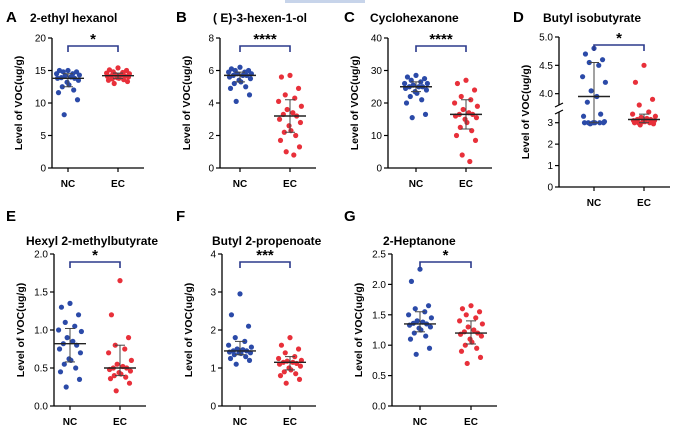 This screenshot has height=434, width=686. I want to click on y-tick-label: 4, so click(213, 255).